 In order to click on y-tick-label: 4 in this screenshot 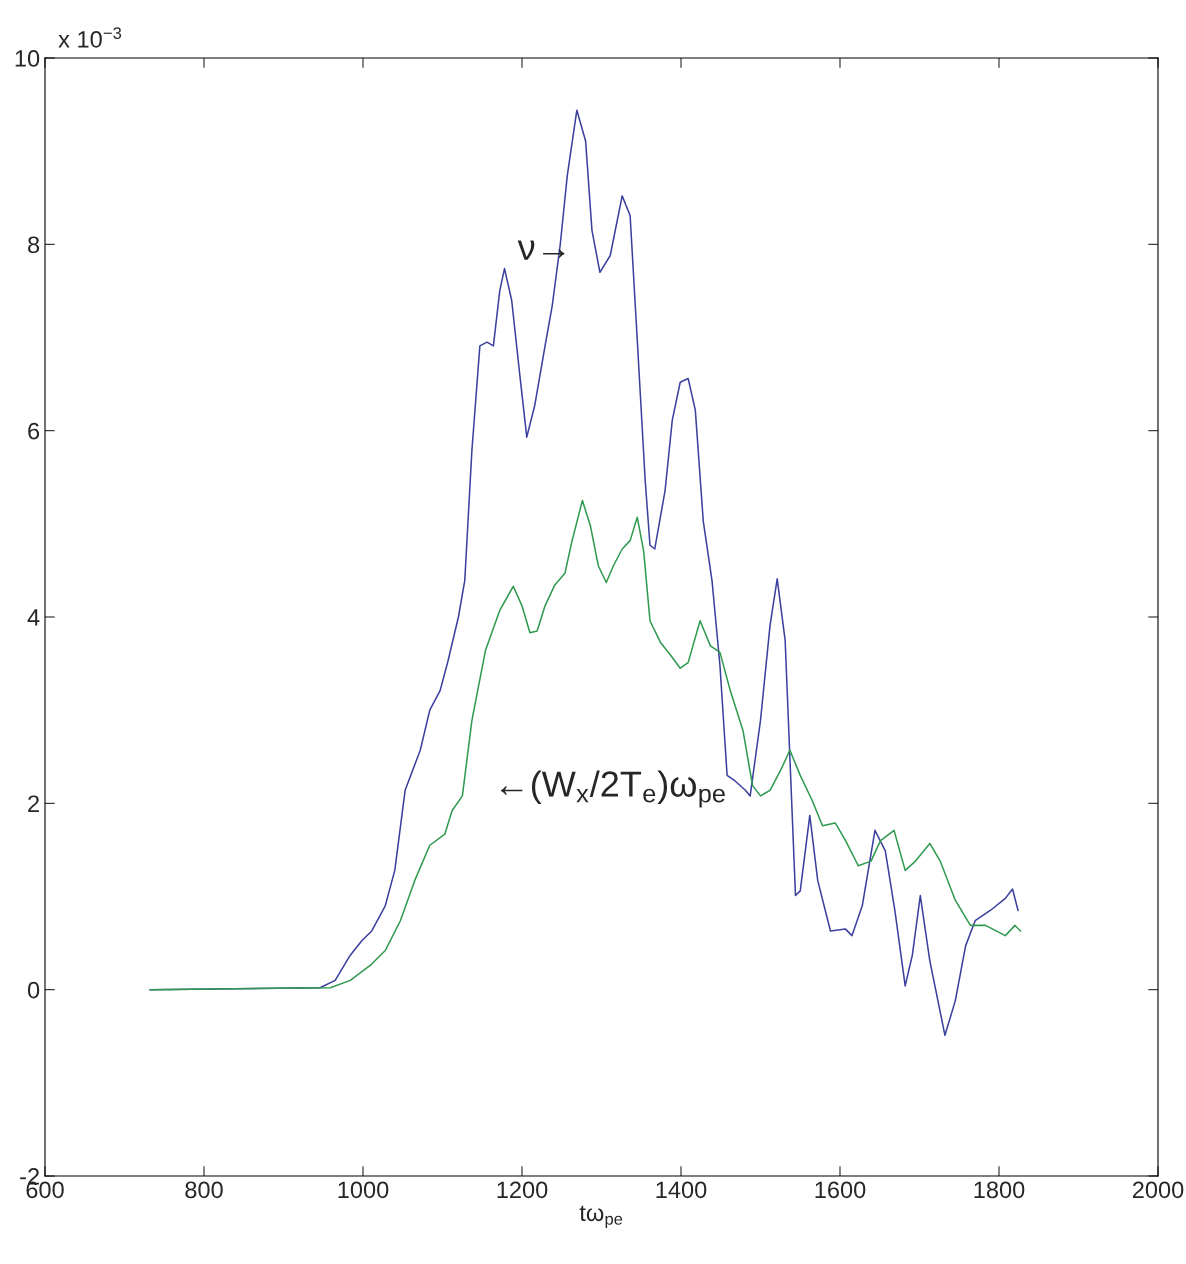, I will do `click(33, 617)`.